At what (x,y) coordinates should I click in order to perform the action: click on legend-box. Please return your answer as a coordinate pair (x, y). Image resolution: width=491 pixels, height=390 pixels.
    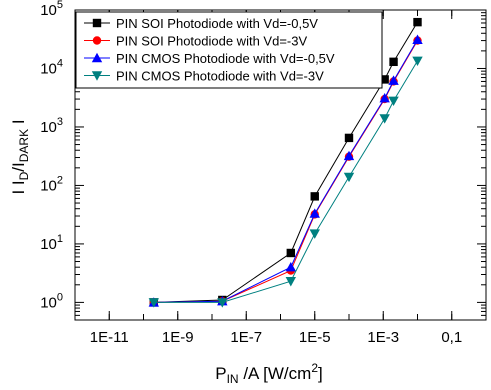
    Looking at the image, I should click on (229, 50).